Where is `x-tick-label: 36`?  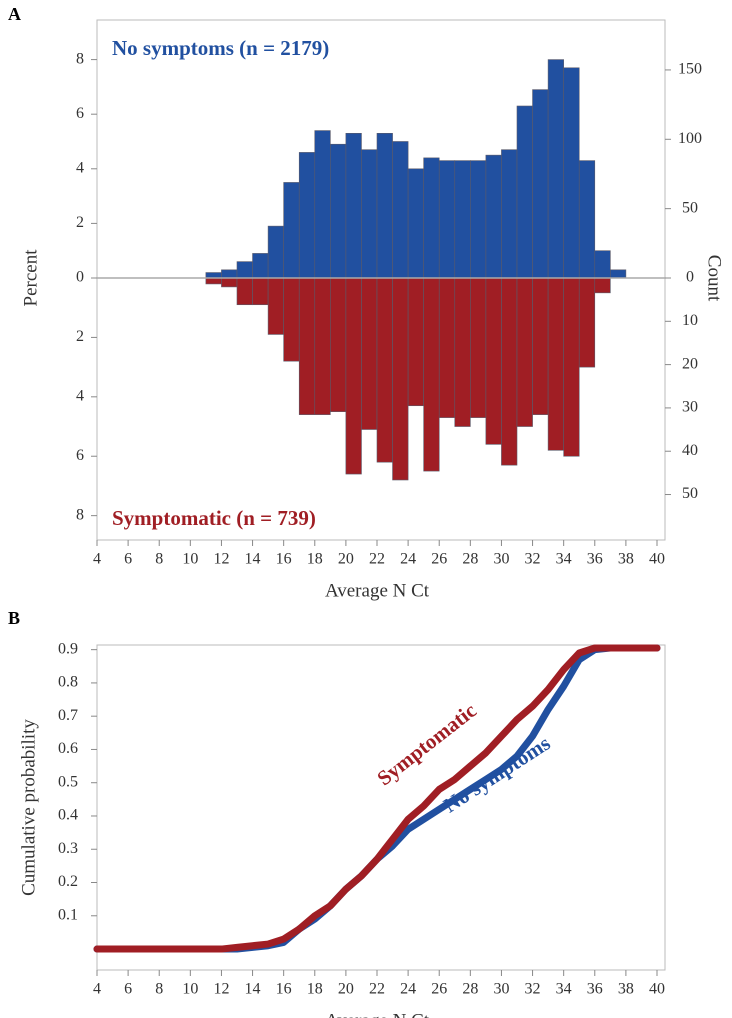
x-tick-label: 36 is located at coordinates (595, 559).